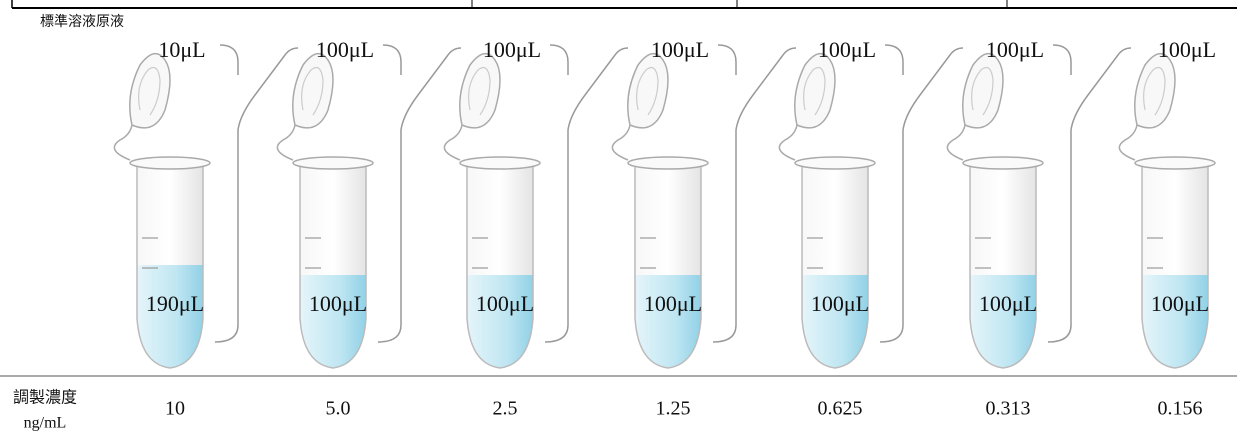 This screenshot has width=1237, height=436. Describe the element at coordinates (871, 228) in the screenshot. I see `tube: 100μL 100μL 0.625` at that location.